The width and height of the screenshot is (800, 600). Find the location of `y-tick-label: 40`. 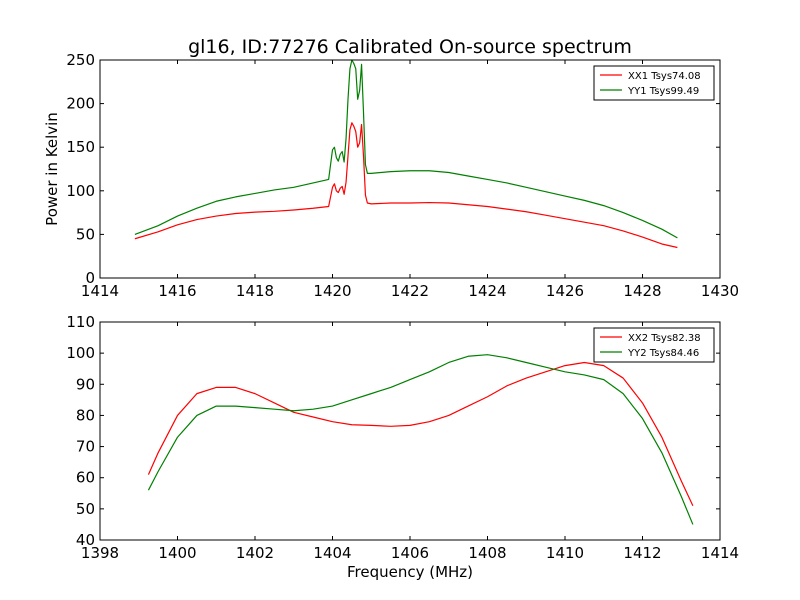

y-tick-label: 40 is located at coordinates (85, 540).